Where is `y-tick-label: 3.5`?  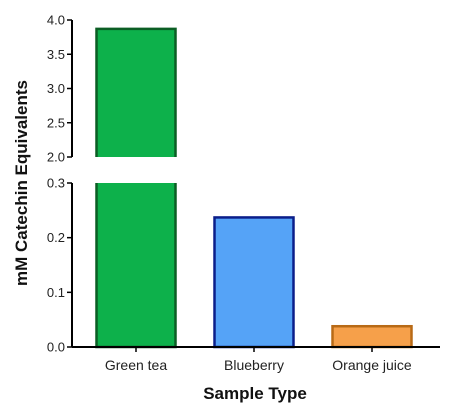 y-tick-label: 3.5 is located at coordinates (56, 54).